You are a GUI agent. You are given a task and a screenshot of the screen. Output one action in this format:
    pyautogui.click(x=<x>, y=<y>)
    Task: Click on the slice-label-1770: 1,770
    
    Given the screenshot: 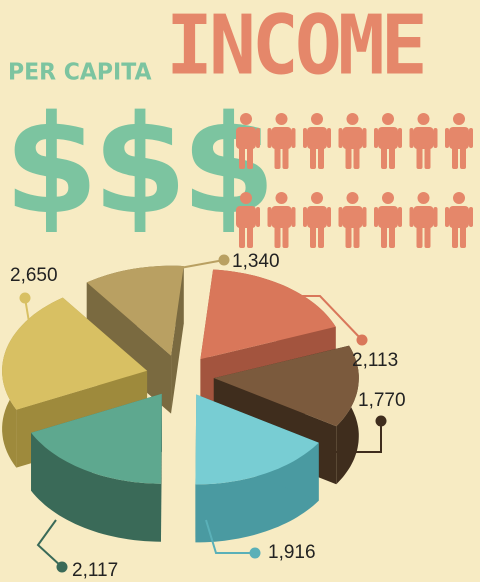 What is the action you would take?
    pyautogui.click(x=382, y=400)
    